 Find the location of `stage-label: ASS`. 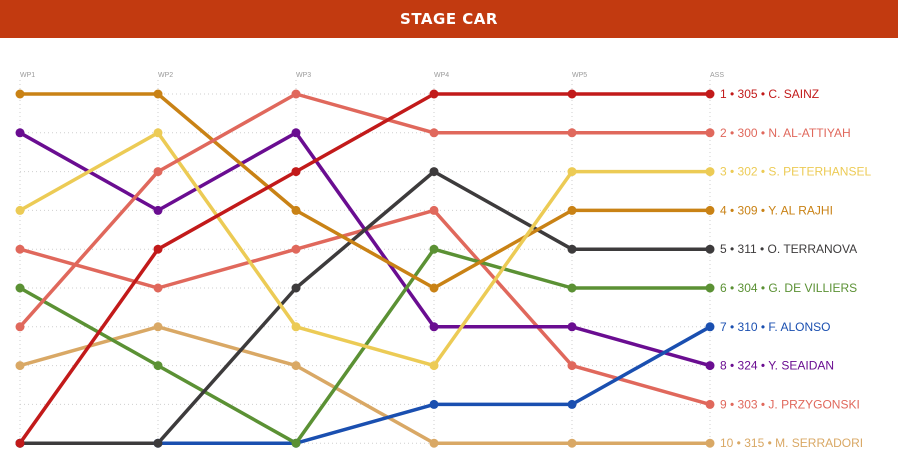

stage-label: ASS is located at coordinates (717, 75).